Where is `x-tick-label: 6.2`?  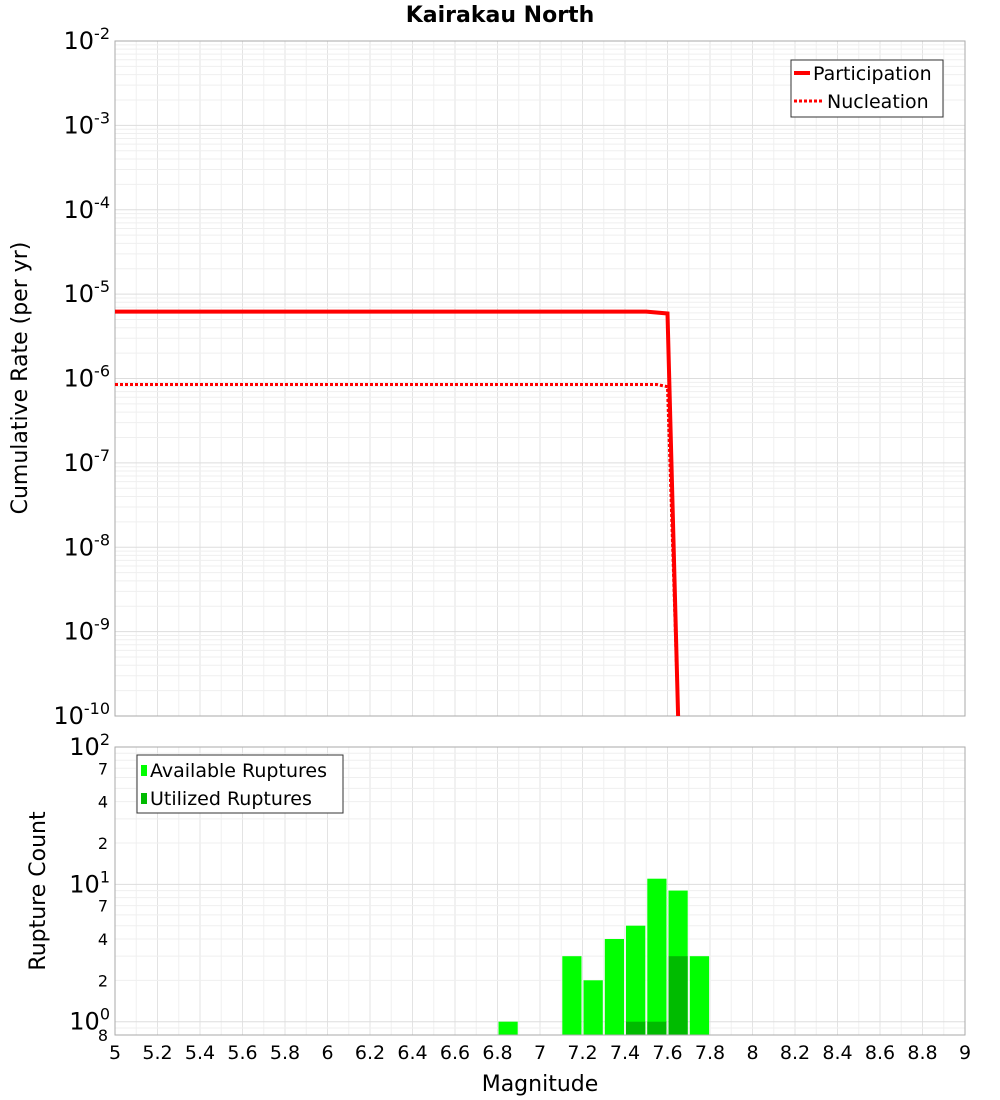
x-tick-label: 6.2 is located at coordinates (370, 1053).